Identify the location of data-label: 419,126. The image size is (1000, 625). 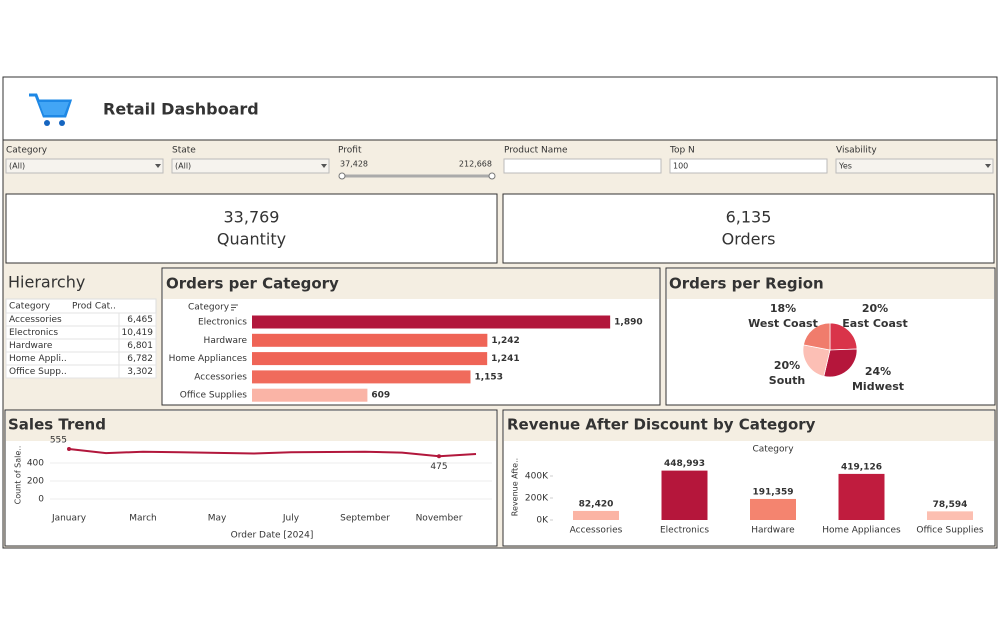
(861, 467).